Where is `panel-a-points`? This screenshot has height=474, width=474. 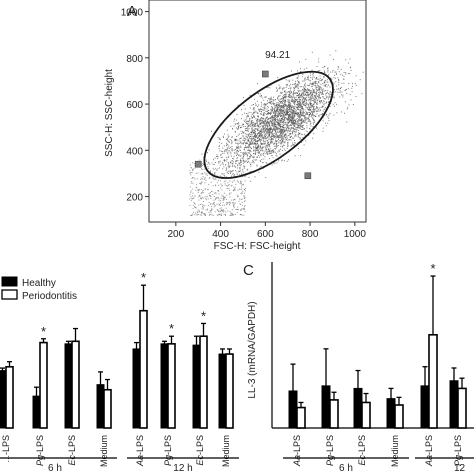 panel-a-points is located at coordinates (276, 133).